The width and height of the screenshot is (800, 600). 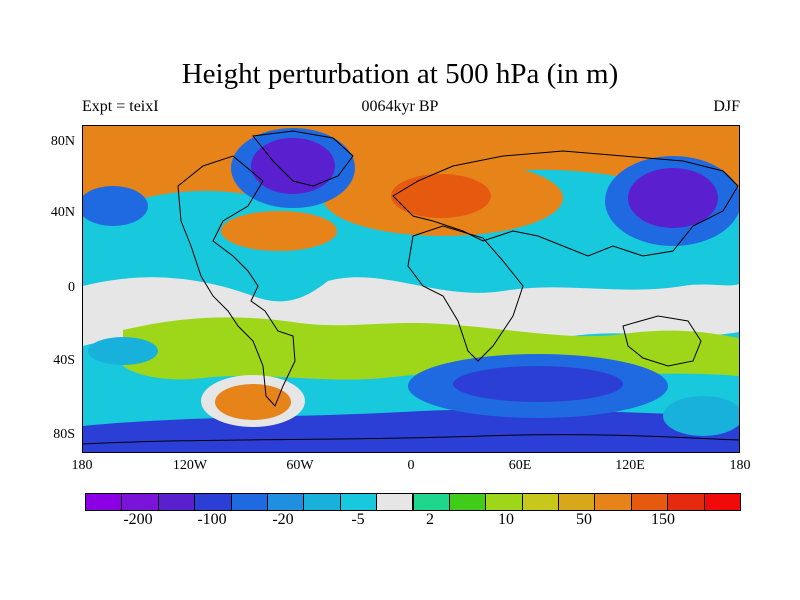 What do you see at coordinates (64, 434) in the screenshot?
I see `lat-tick-80s: 80S` at bounding box center [64, 434].